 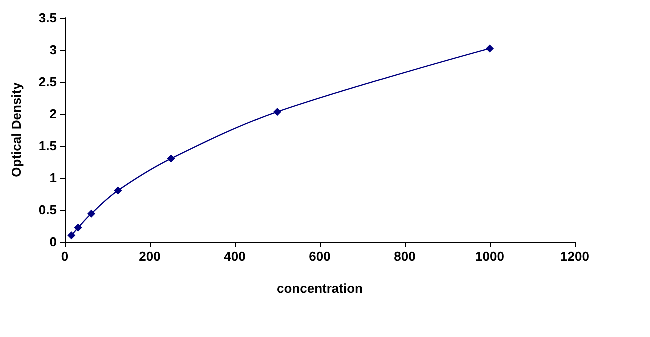 What do you see at coordinates (490, 256) in the screenshot?
I see `x-tick-label: 1000` at bounding box center [490, 256].